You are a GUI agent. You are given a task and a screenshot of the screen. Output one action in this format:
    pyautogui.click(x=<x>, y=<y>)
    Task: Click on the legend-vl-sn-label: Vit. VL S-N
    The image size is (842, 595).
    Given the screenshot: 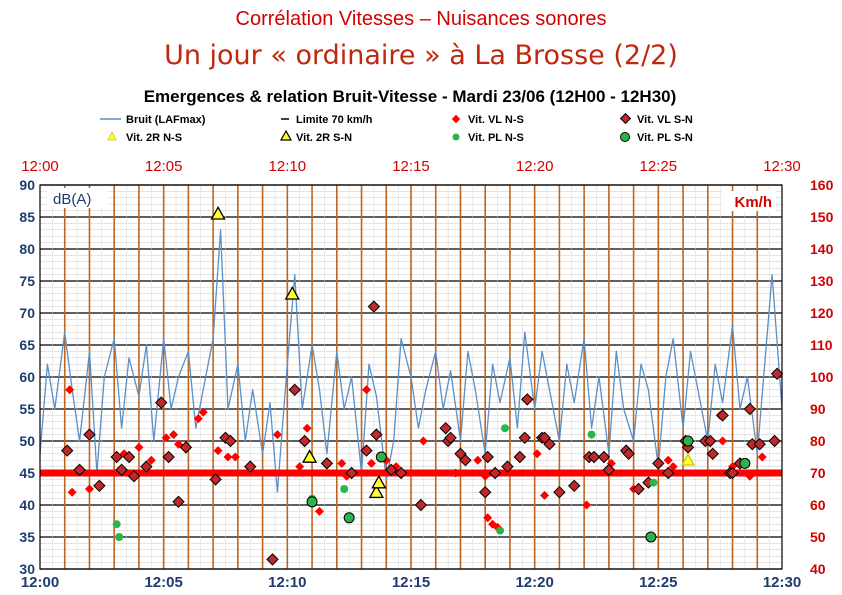 What is the action you would take?
    pyautogui.click(x=665, y=120)
    